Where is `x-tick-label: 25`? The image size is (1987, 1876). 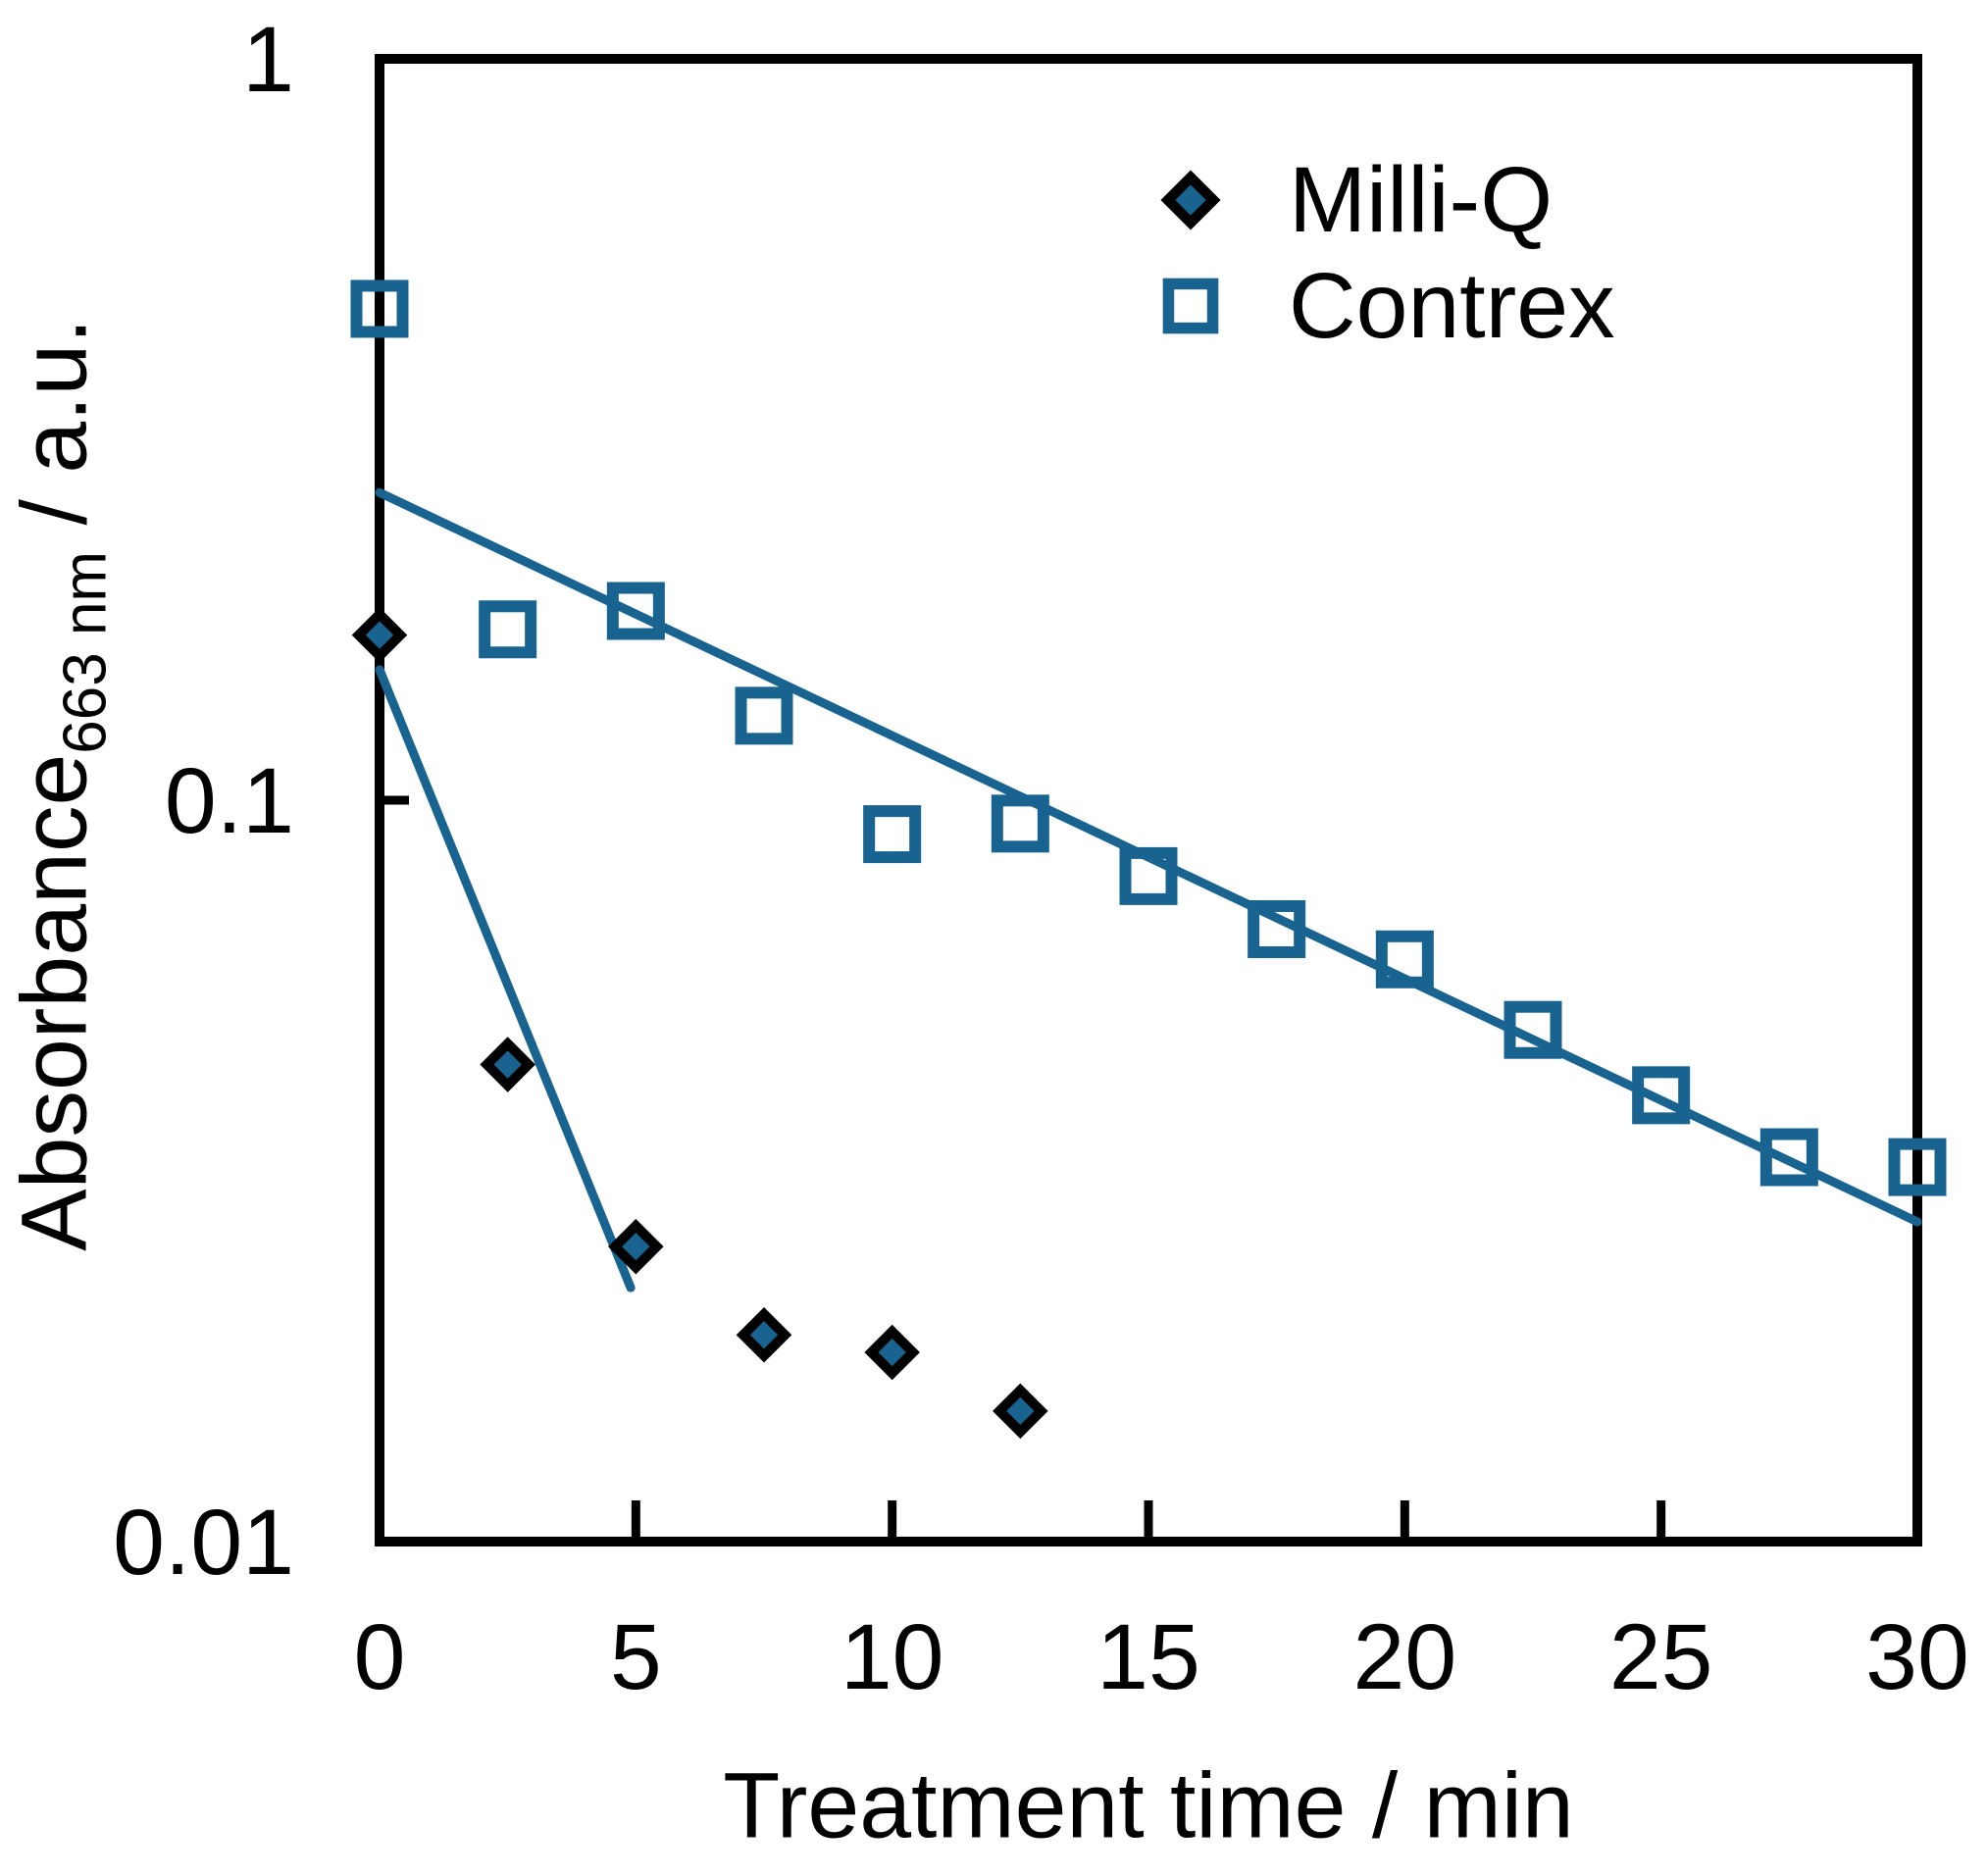
x-tick-label: 25 is located at coordinates (1661, 1657).